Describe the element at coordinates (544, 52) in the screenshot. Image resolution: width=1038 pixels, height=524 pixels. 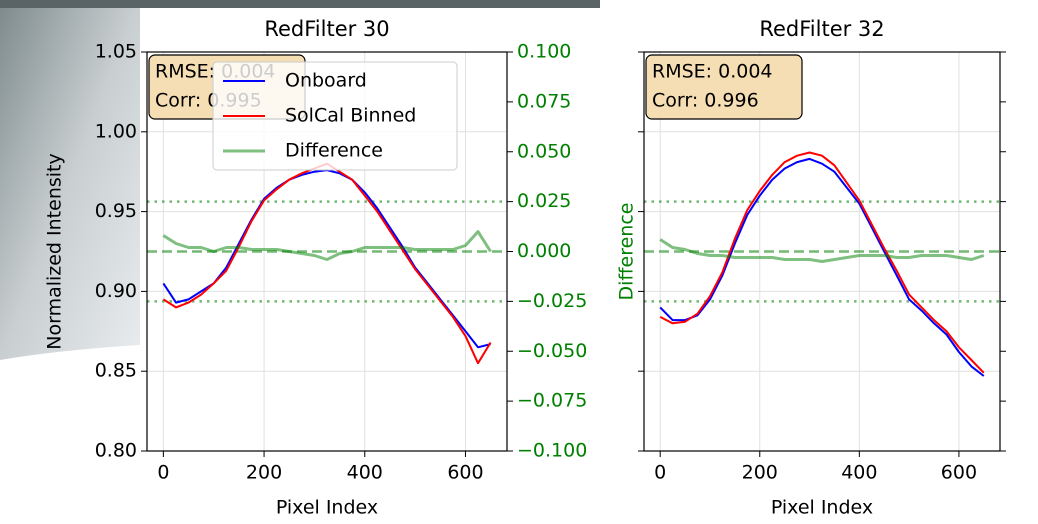
I see `y2-tick-label: 0.100` at that location.